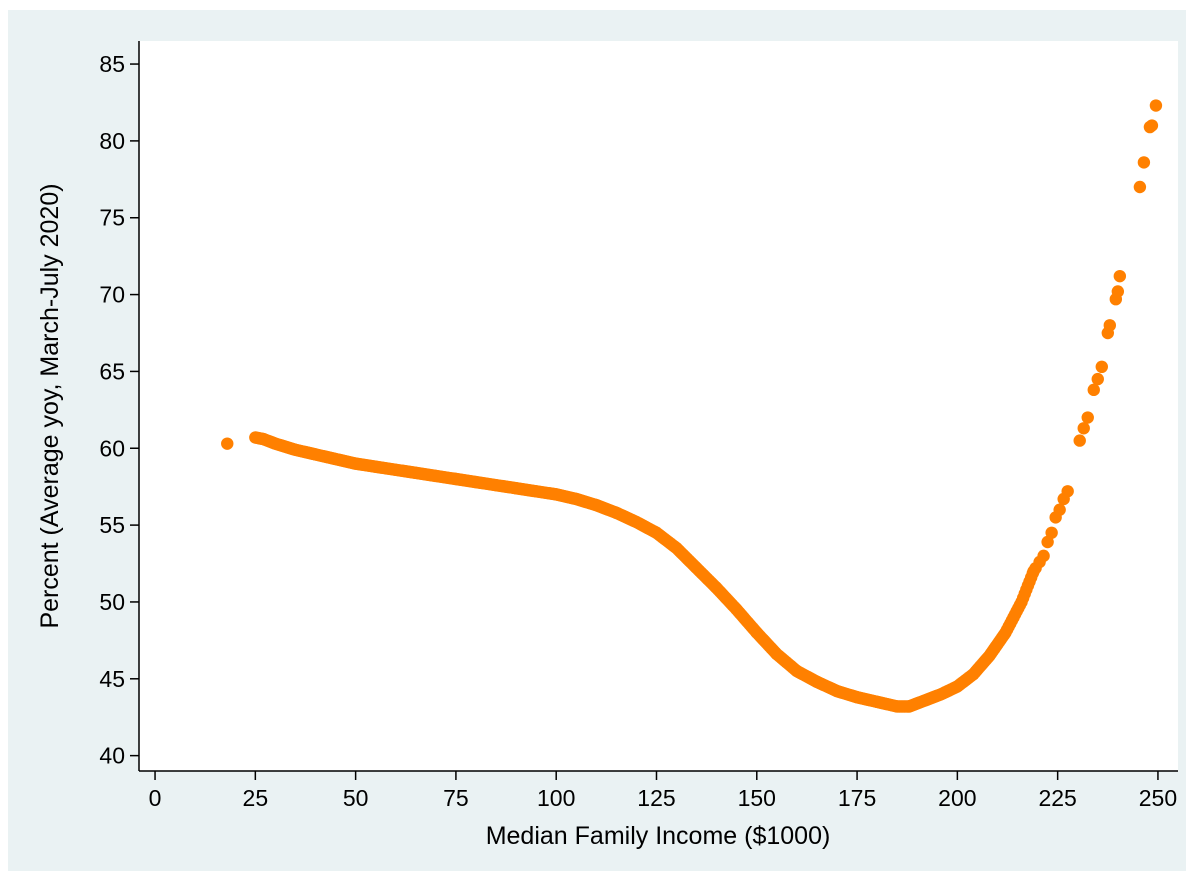 The height and width of the screenshot is (879, 1194). I want to click on y-tick-label: 40, so click(112, 756).